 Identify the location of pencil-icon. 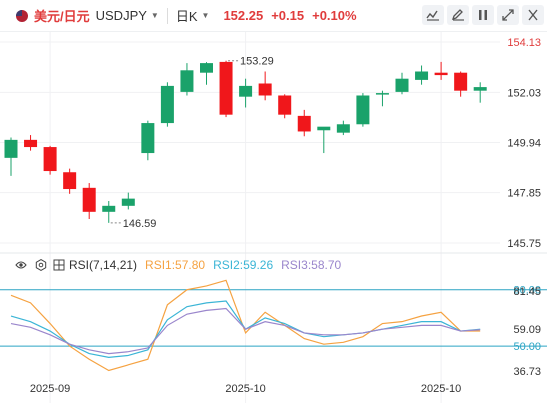
(458, 15).